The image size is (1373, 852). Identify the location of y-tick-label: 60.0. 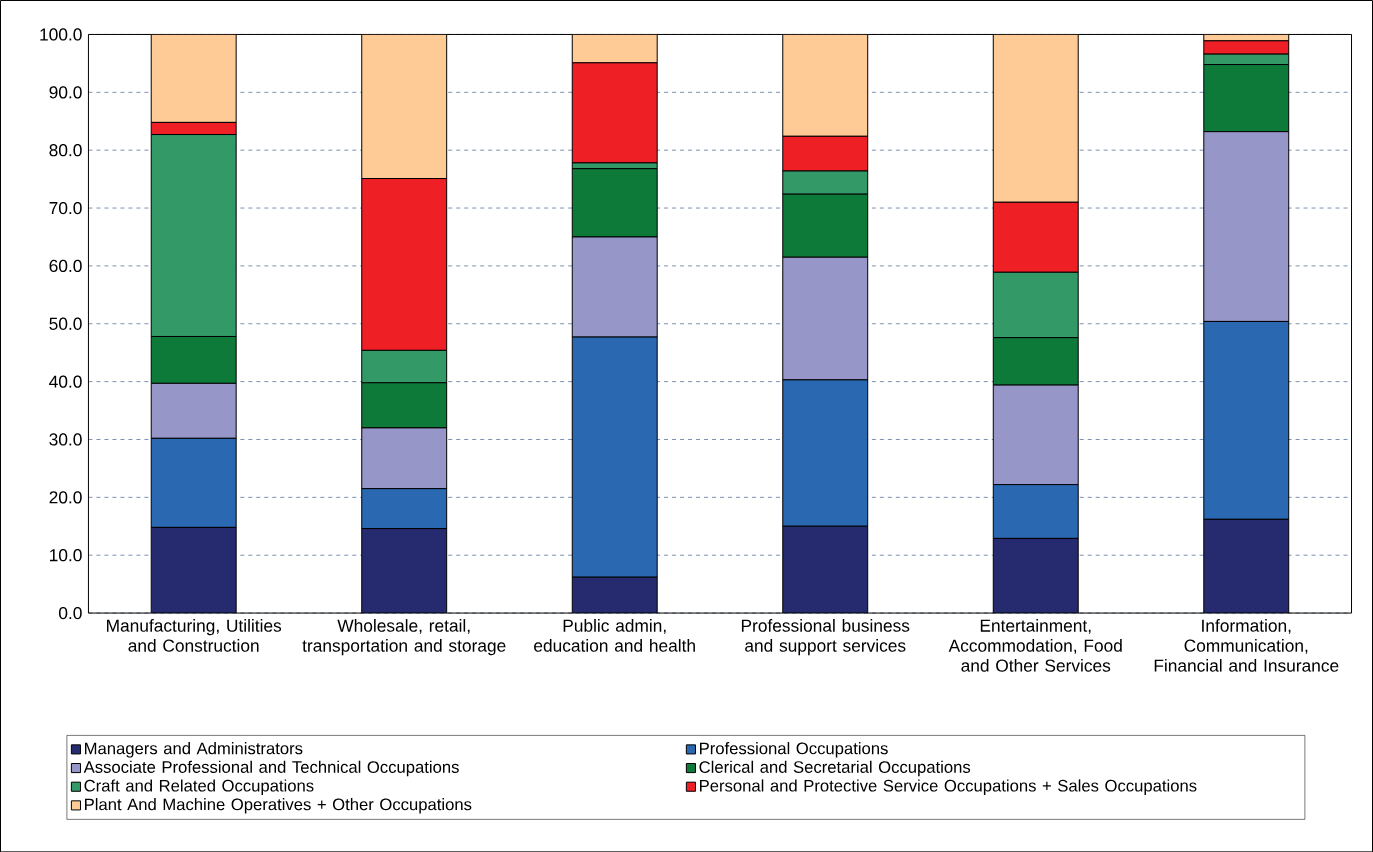
(65, 265).